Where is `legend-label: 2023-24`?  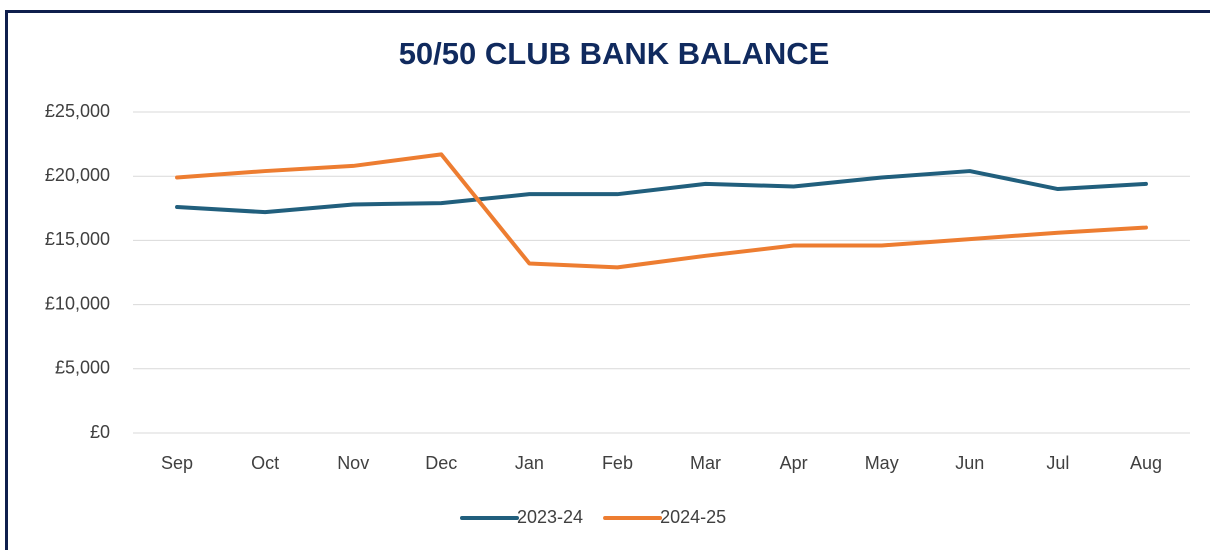
legend-label: 2023-24 is located at coordinates (550, 517).